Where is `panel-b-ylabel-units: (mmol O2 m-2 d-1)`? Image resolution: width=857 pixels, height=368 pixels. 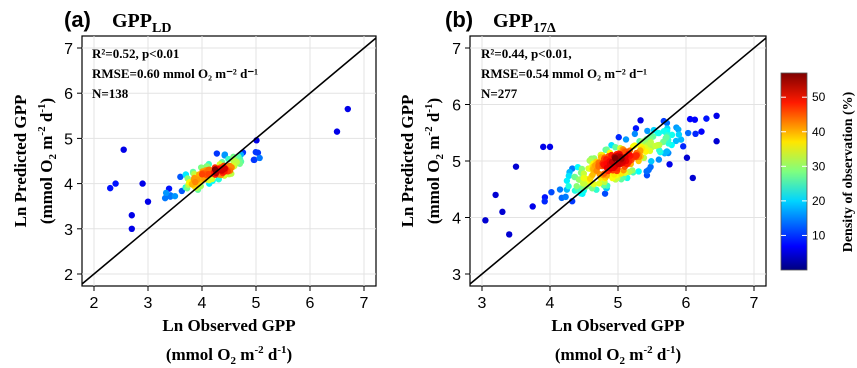
panel-b-ylabel-units: (mmol O2 m-2 d-1) is located at coordinates (434, 161).